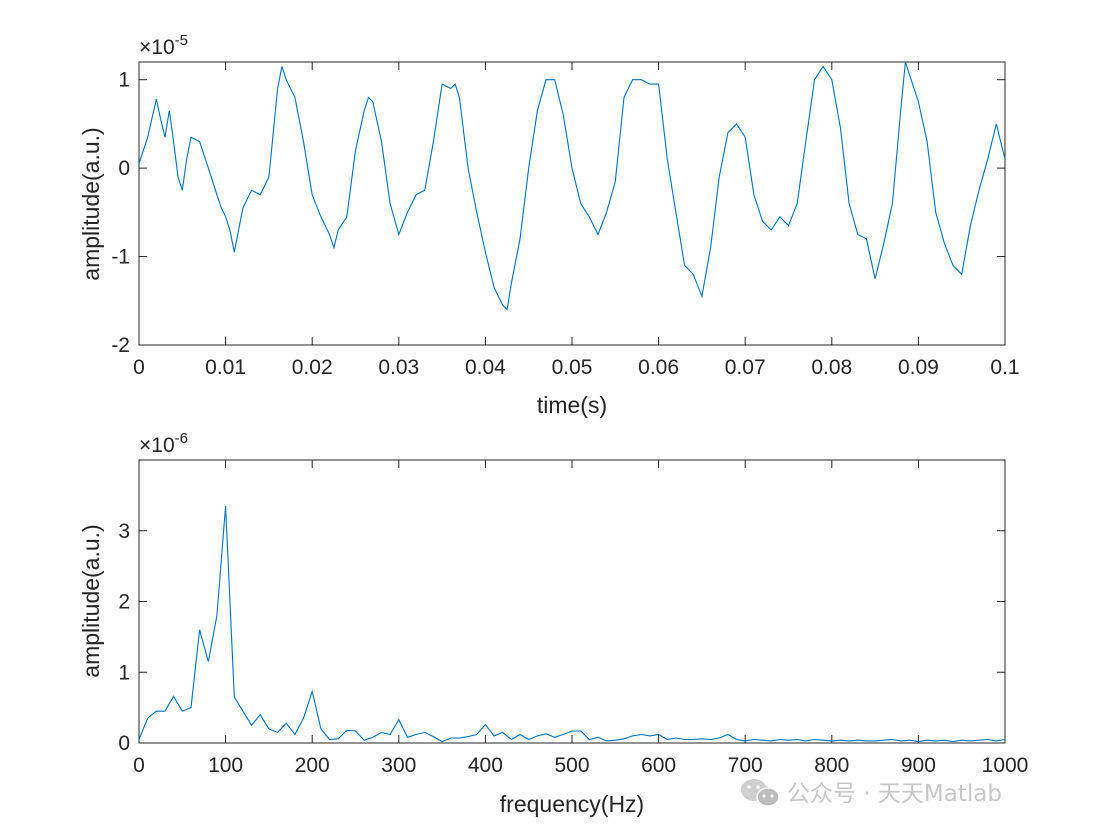  Describe the element at coordinates (181, 40) in the screenshot. I see `time-domain-exponent-power: -5` at that location.